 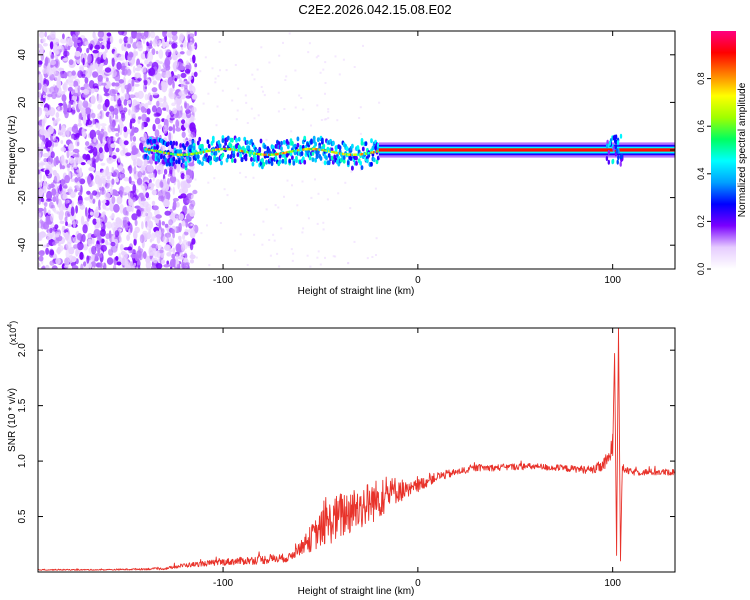 I want to click on disturbance-blob, so click(x=621, y=136).